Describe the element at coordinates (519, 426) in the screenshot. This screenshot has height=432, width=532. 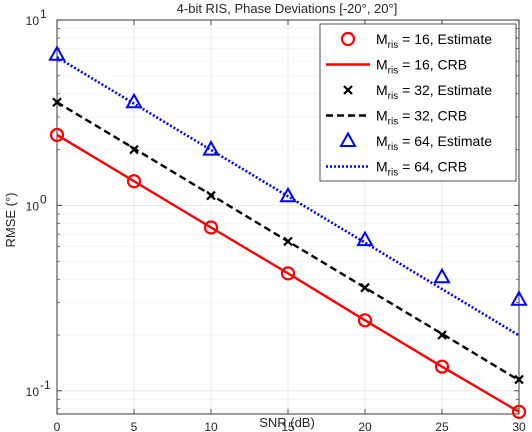
I see `x-tick-label: 30` at that location.